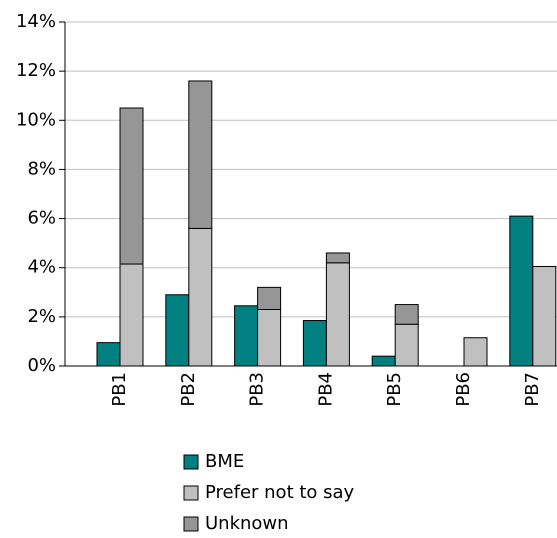  What do you see at coordinates (257, 389) in the screenshot?
I see `x-tick-label: PB3` at bounding box center [257, 389].